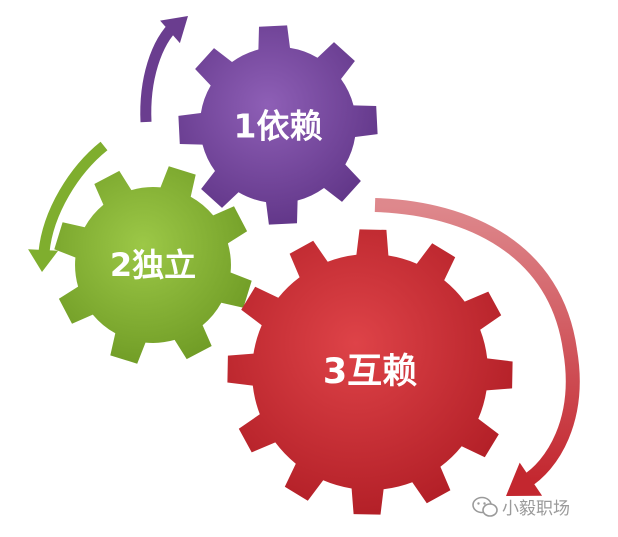 This screenshot has height=537, width=618. I want to click on gear-purple: 1依赖, so click(278, 125).